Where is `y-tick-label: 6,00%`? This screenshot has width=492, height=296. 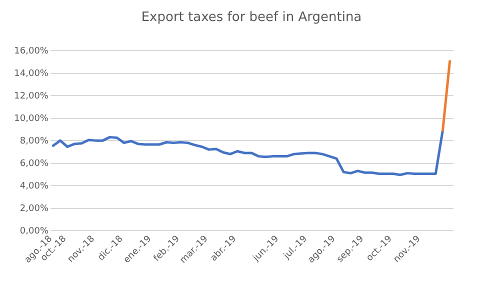 y-tick-label: 6,00% is located at coordinates (34, 164).